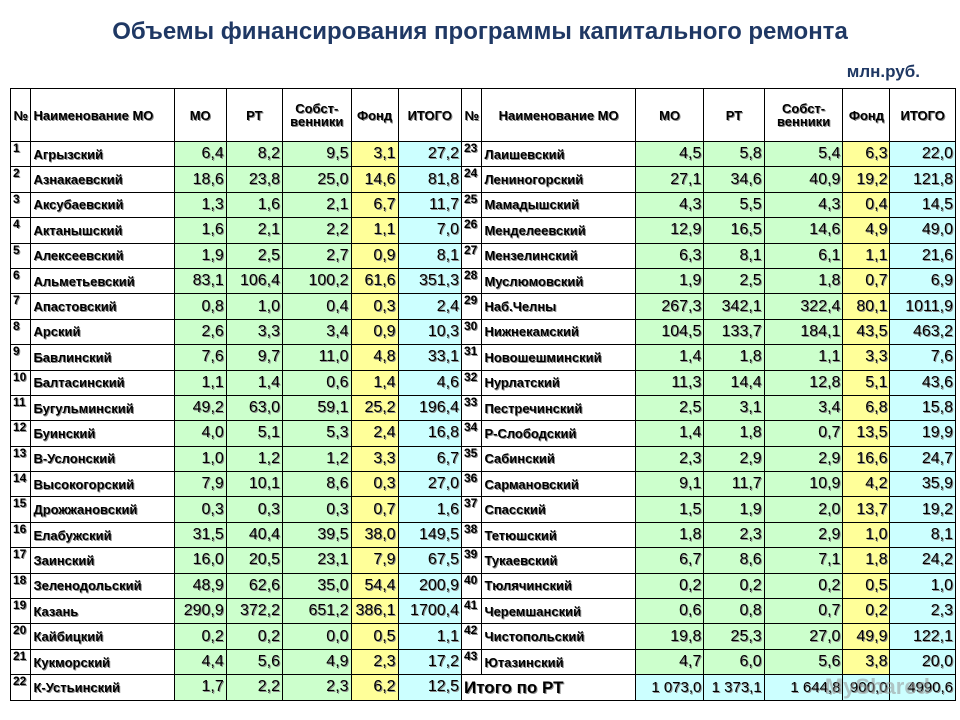 The image size is (960, 720). Describe the element at coordinates (558, 255) in the screenshot. I see `municipality-name: Мензелинский` at that location.